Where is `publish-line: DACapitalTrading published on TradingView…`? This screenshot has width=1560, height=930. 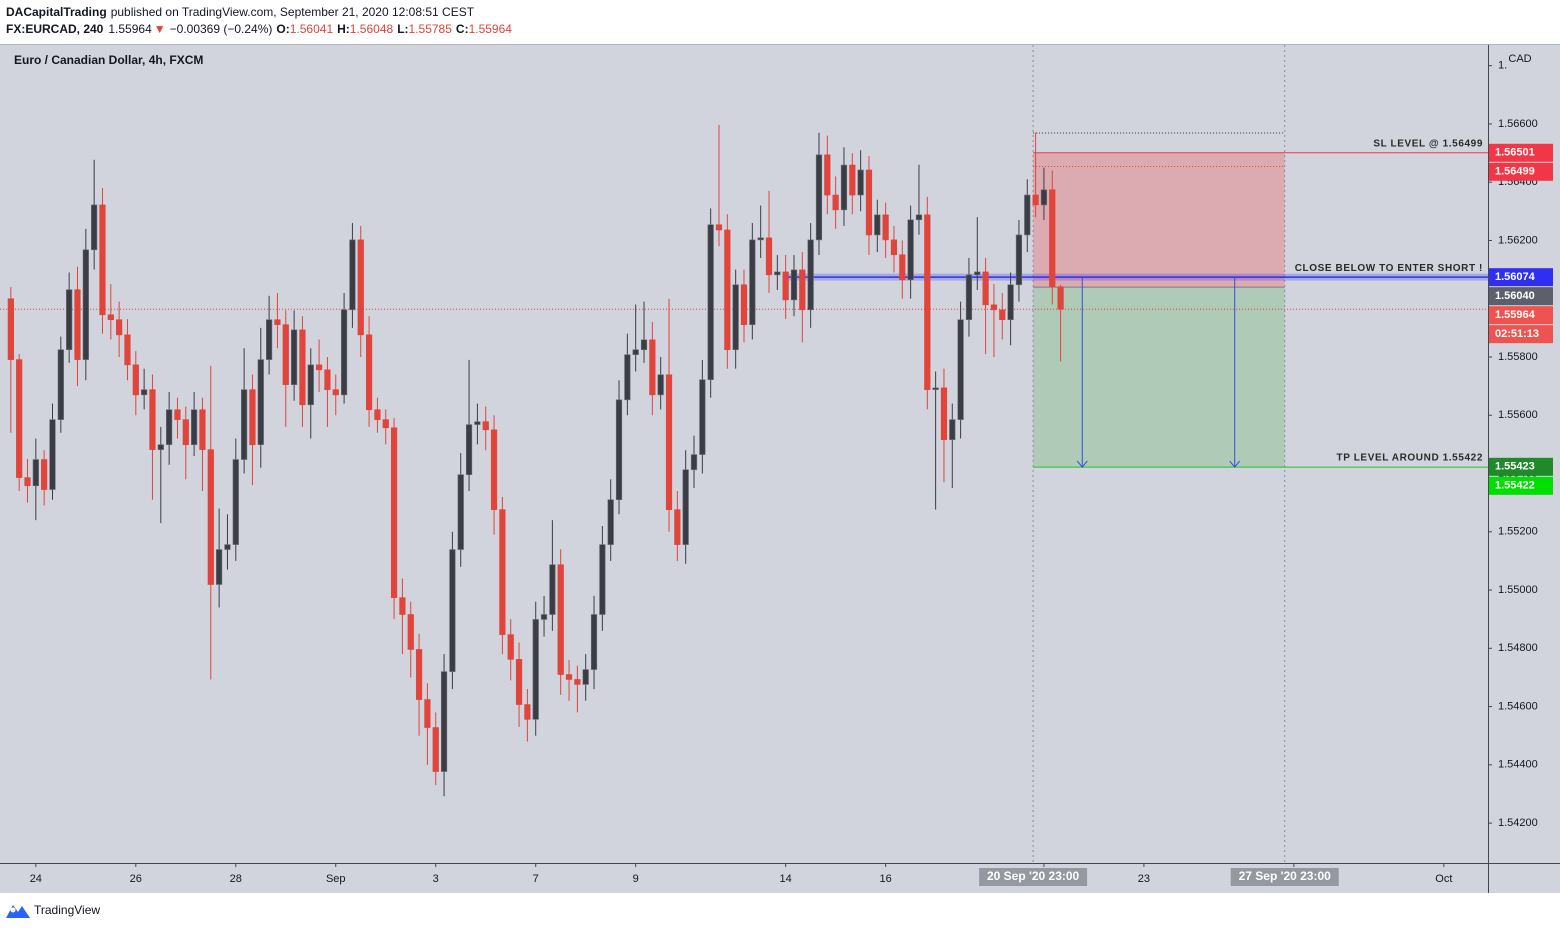
publish-line: DACapitalTrading published on TradingView… is located at coordinates (240, 12).